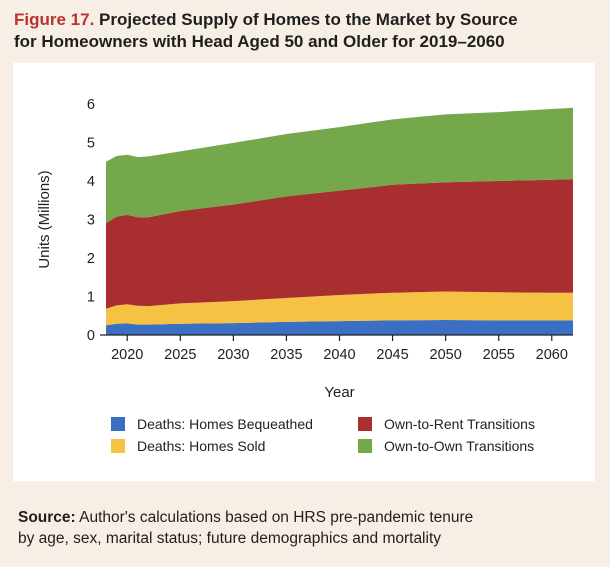 The height and width of the screenshot is (567, 610). I want to click on legend-deaths-sold: Deaths: Homes Sold, so click(188, 446).